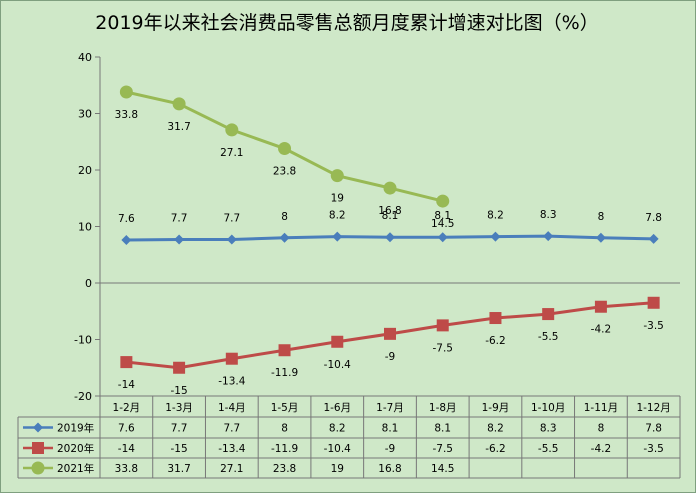  I want to click on legend-entry: 2020年, so click(75, 448).